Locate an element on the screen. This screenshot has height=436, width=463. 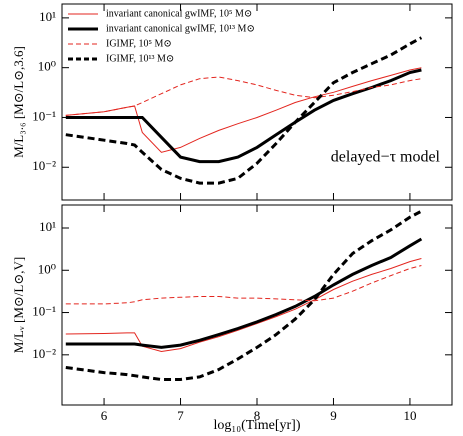
legend-label: invariant canonical gwIMF, 10⁵ M⊙ is located at coordinates (179, 13).